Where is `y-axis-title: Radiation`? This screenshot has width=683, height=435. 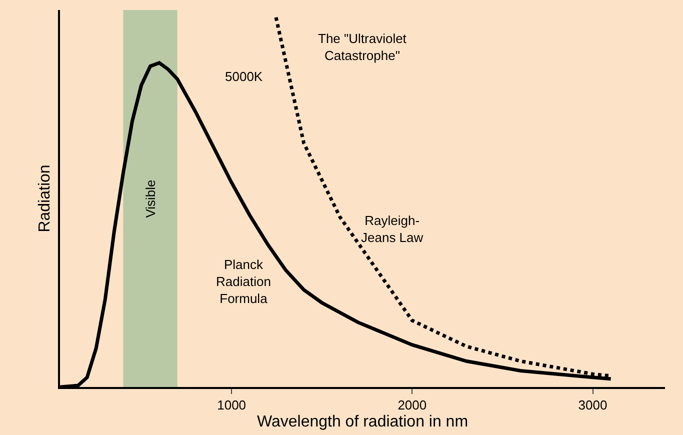
y-axis-title: Radiation is located at coordinates (45, 198).